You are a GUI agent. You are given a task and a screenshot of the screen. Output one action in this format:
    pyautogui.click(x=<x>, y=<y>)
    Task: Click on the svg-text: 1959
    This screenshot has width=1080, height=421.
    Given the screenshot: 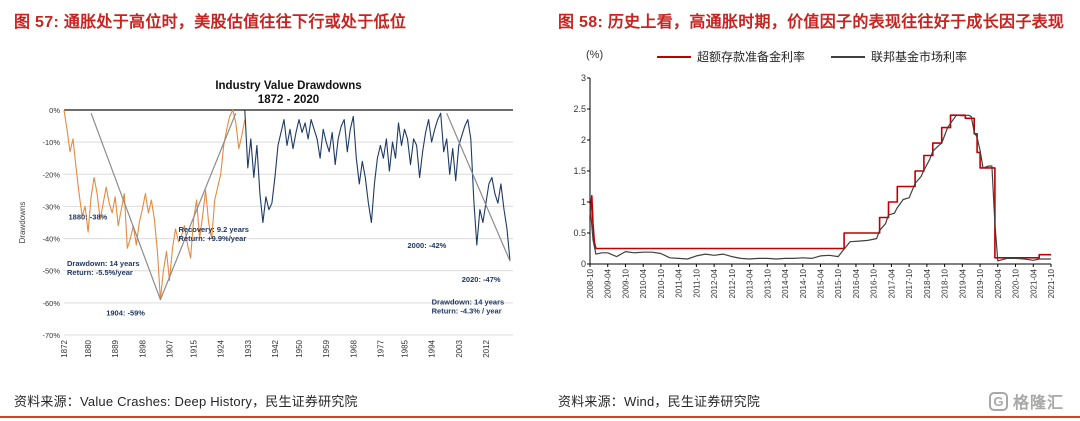 What is the action you would take?
    pyautogui.click(x=326, y=348)
    